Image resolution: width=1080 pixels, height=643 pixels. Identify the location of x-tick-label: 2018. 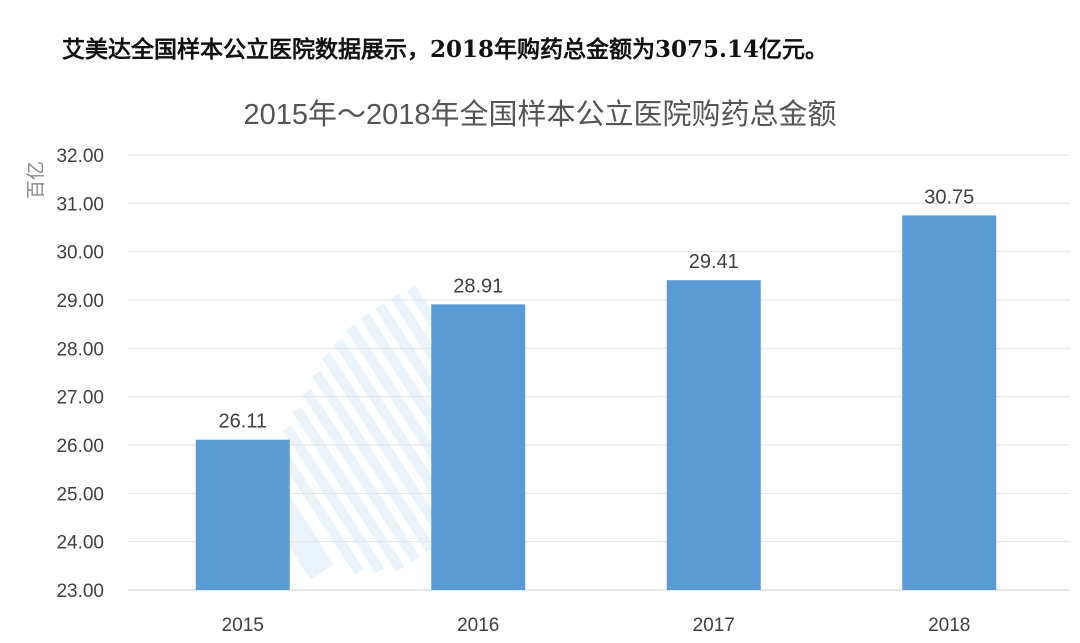
(949, 625).